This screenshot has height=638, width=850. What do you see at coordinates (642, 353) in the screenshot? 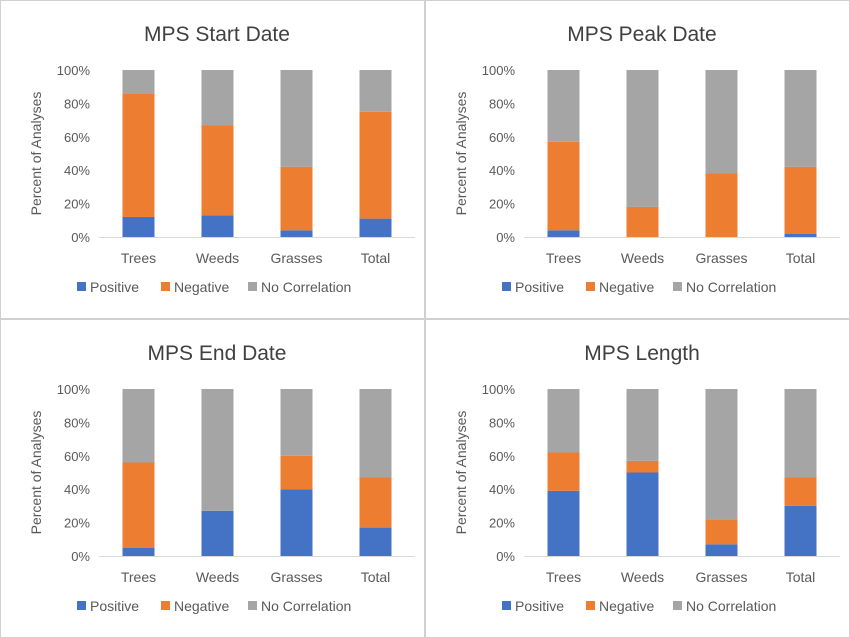
I see `chart-title: MPS Length` at bounding box center [642, 353].